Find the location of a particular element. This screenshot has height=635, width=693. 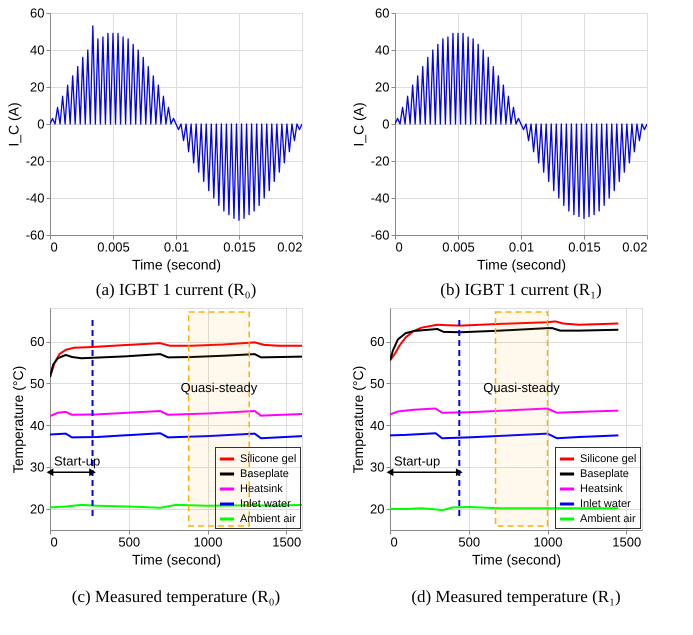

text: (d) Measured temperature (R₁) is located at coordinates (516, 596).